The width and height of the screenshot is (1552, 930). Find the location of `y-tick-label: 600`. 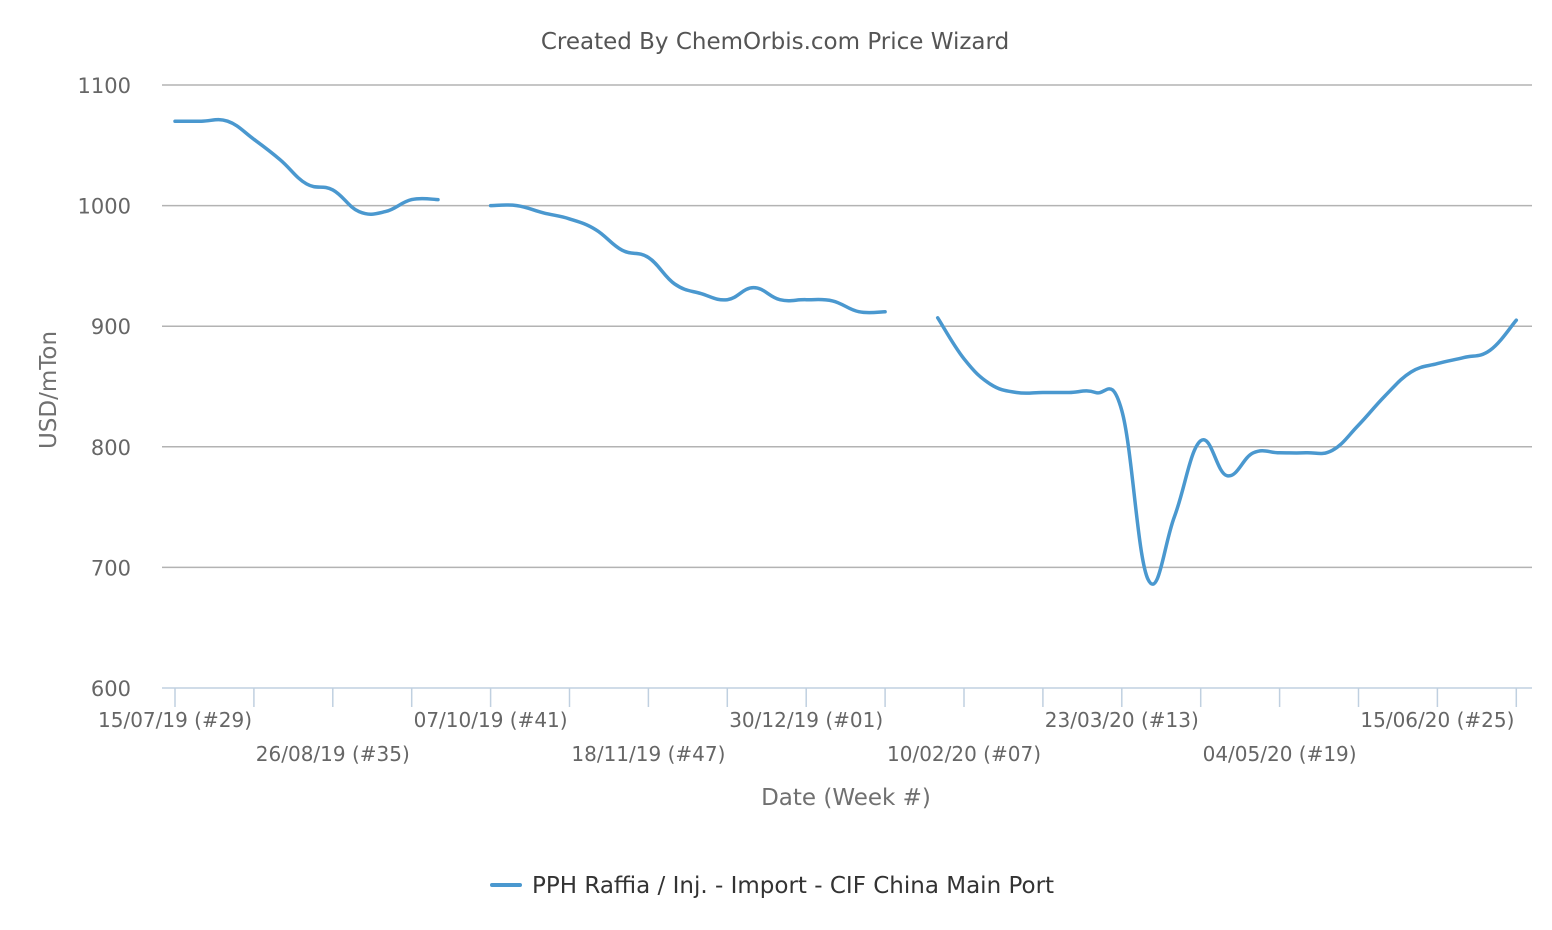

y-tick-label: 600 is located at coordinates (111, 689).